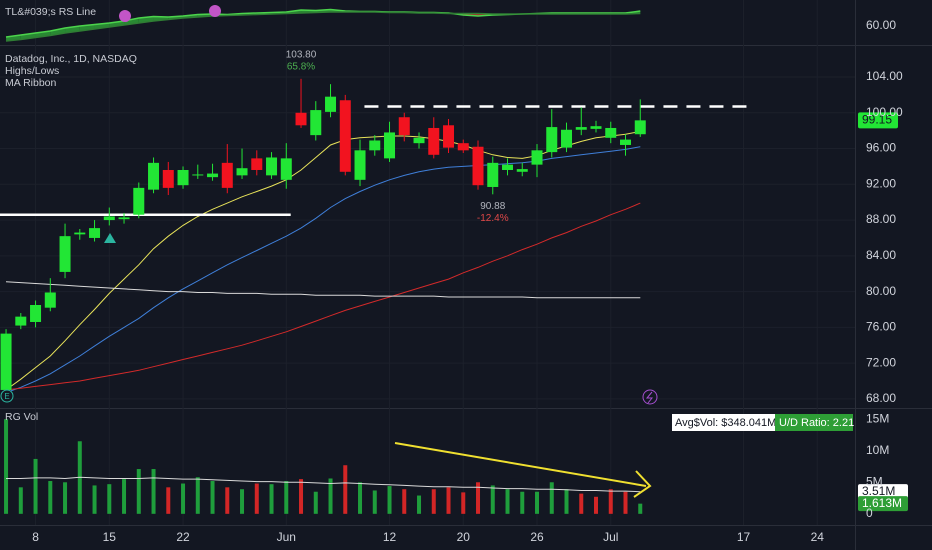 The width and height of the screenshot is (932, 550). I want to click on annotation-price: 90.88, so click(492, 206).